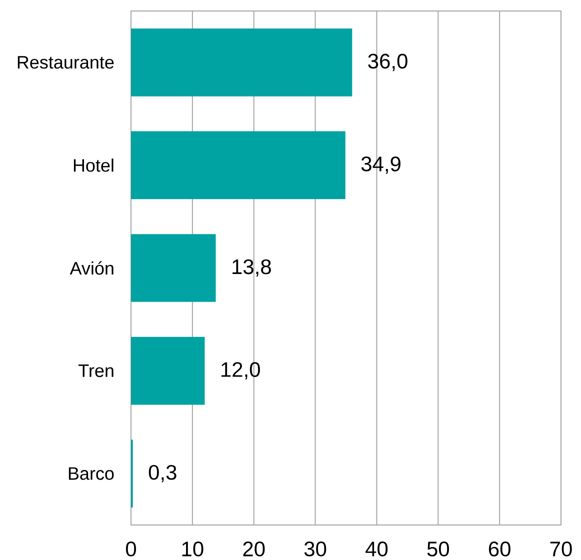 This screenshot has height=560, width=581. I want to click on data-label: 34,9, so click(380, 165).